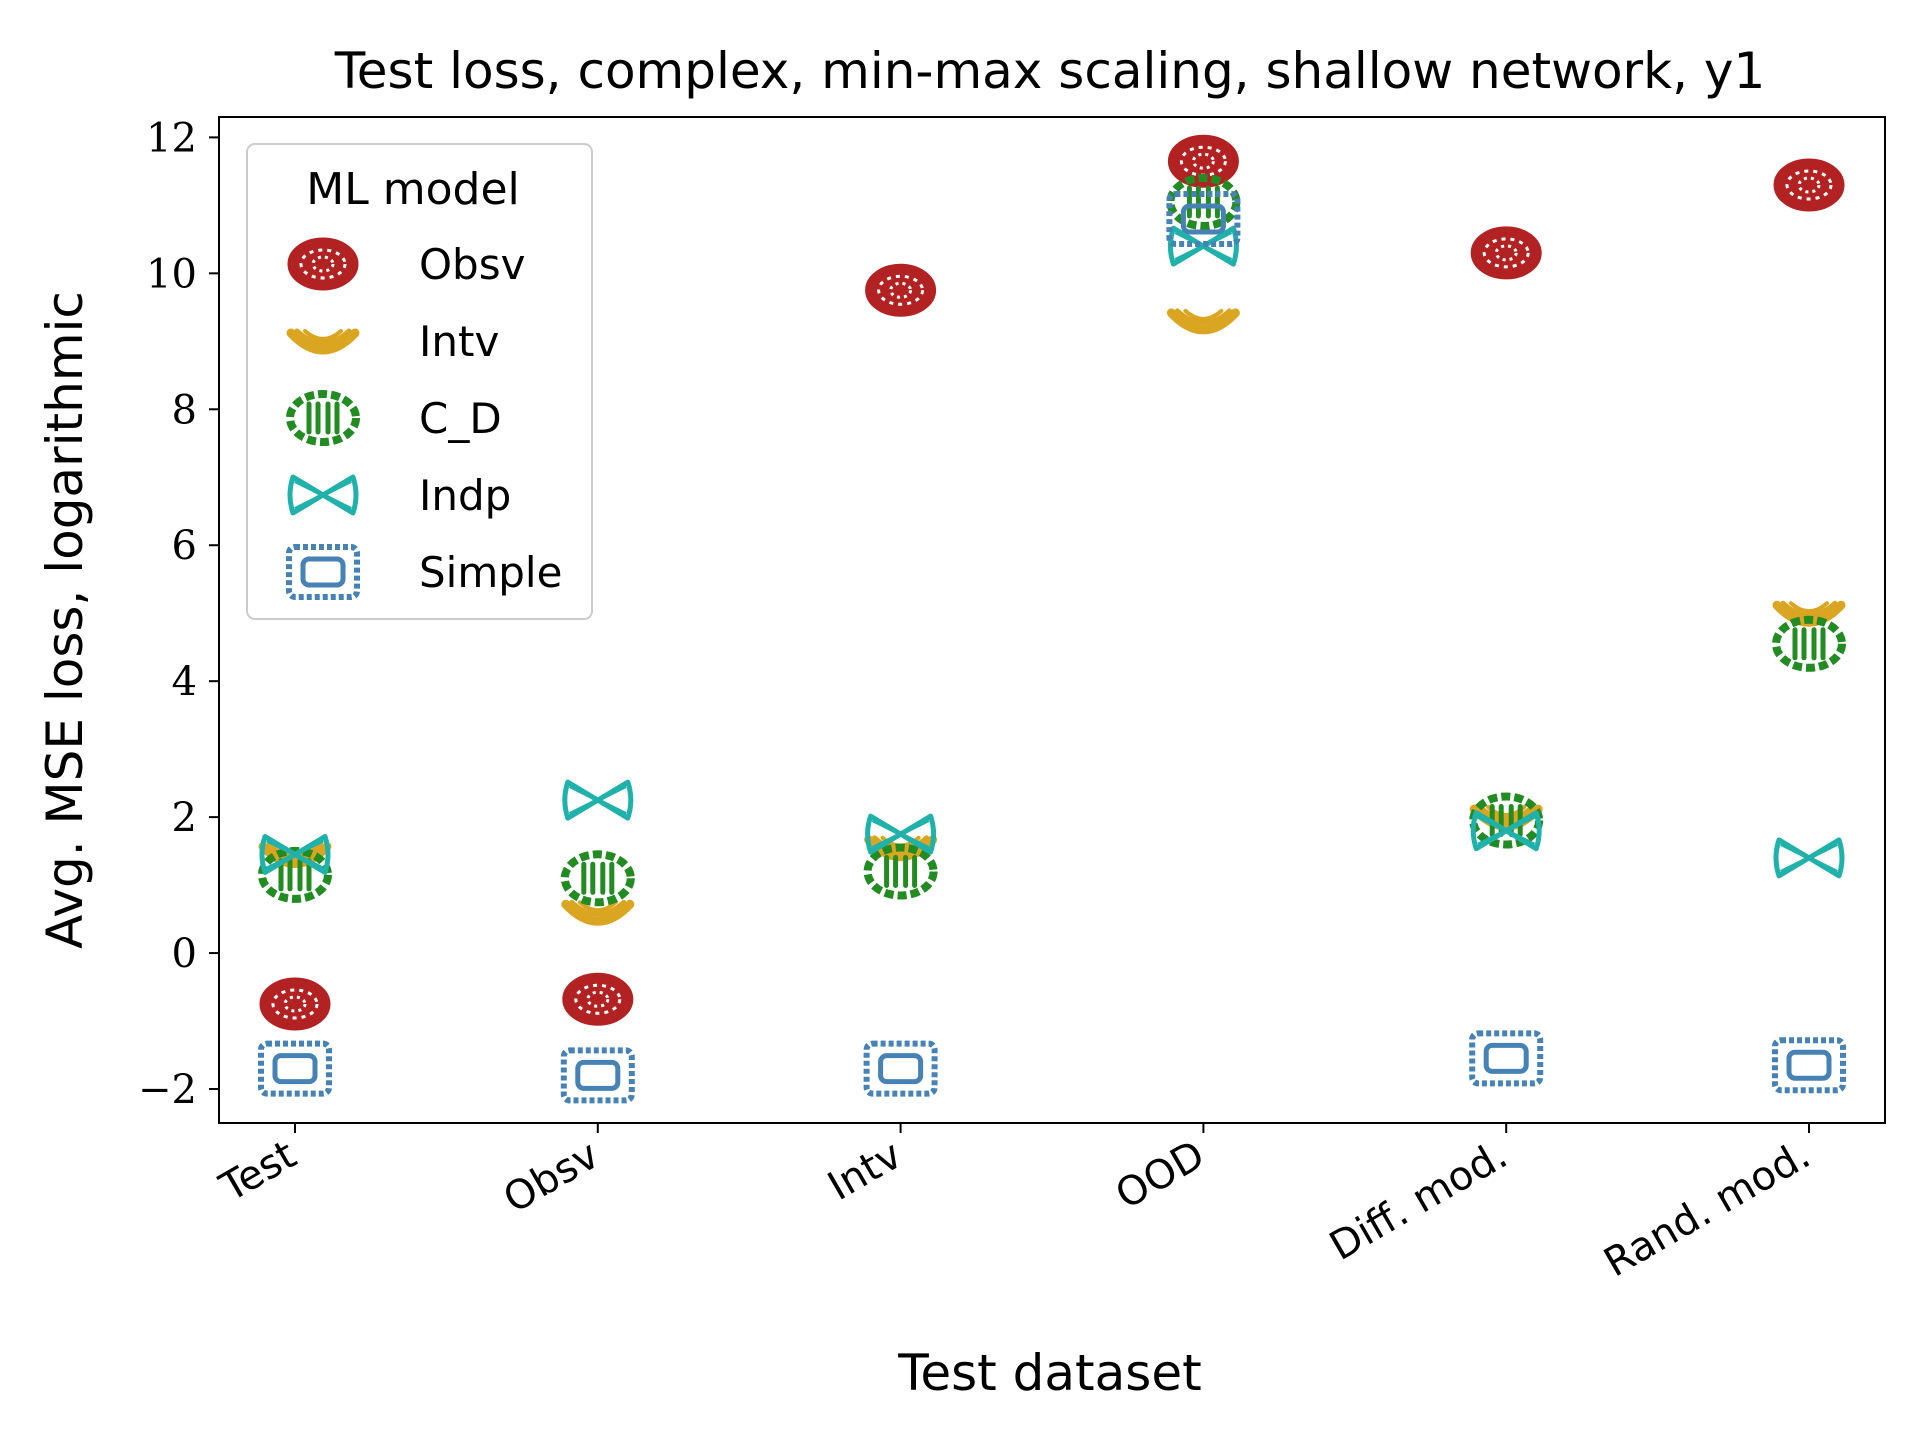 The image size is (1920, 1440). Describe the element at coordinates (597, 1075) in the screenshot. I see `point-simple-obsv` at that location.